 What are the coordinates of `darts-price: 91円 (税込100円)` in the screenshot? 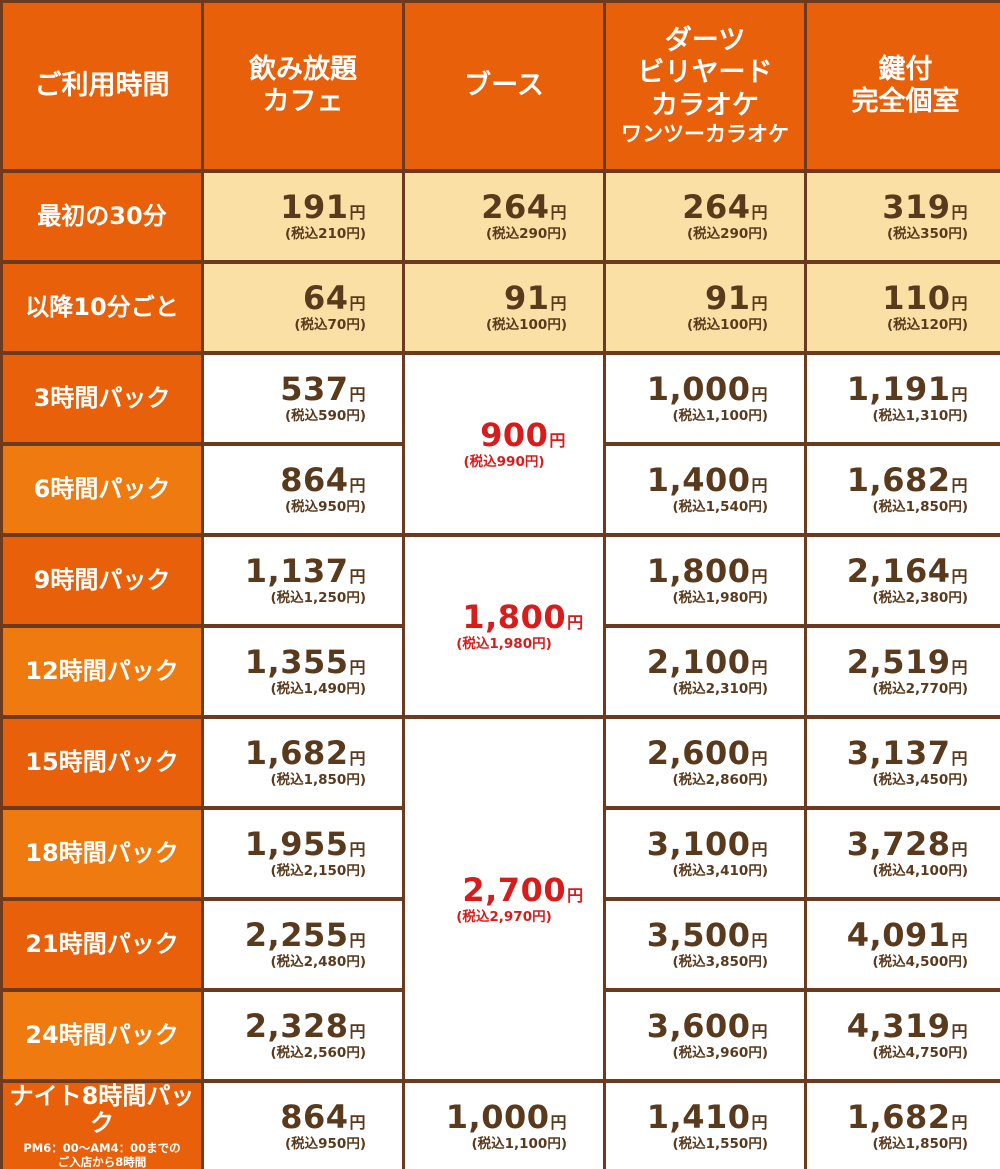 It's located at (705, 307).